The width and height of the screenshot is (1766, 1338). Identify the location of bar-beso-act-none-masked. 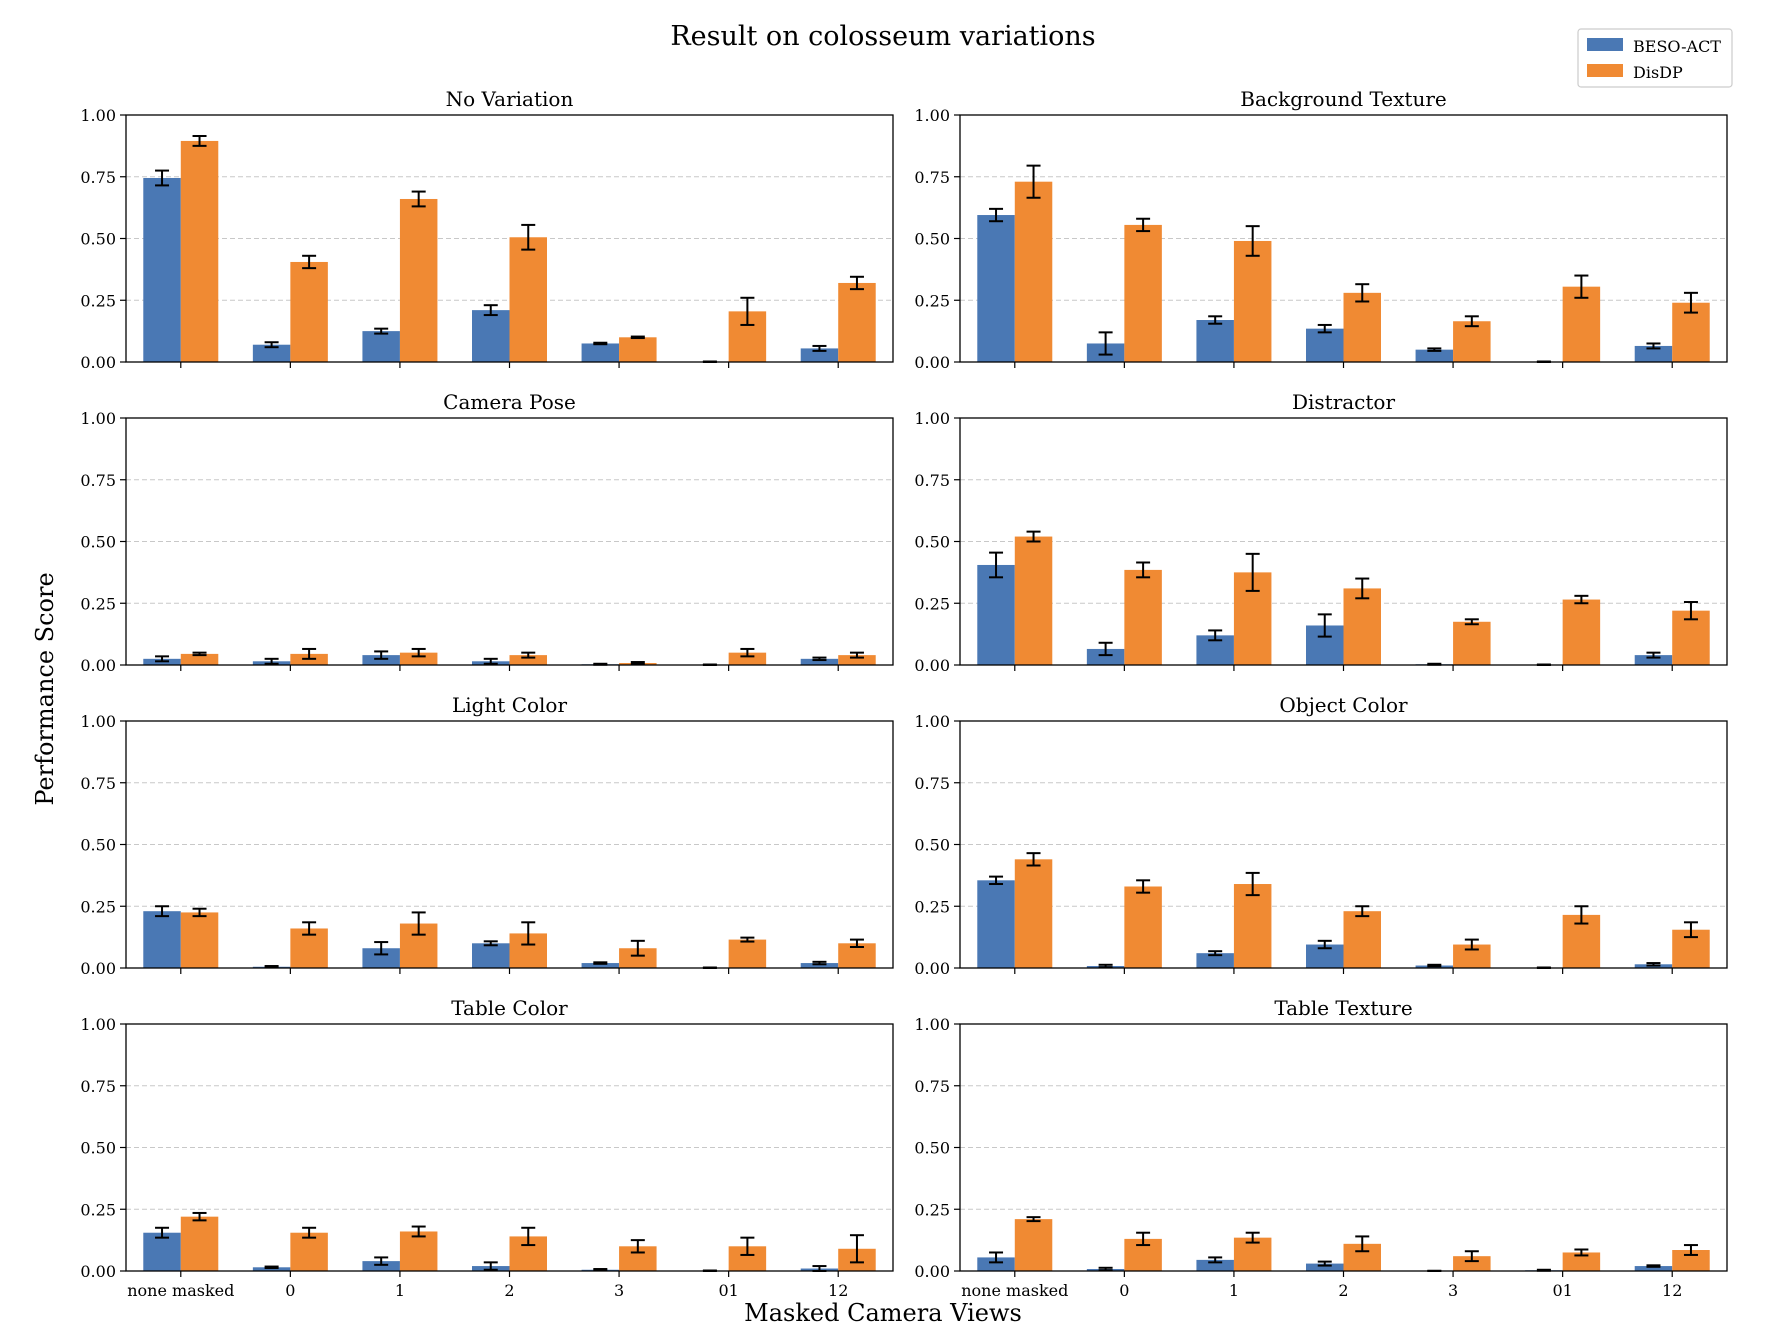
(162, 269).